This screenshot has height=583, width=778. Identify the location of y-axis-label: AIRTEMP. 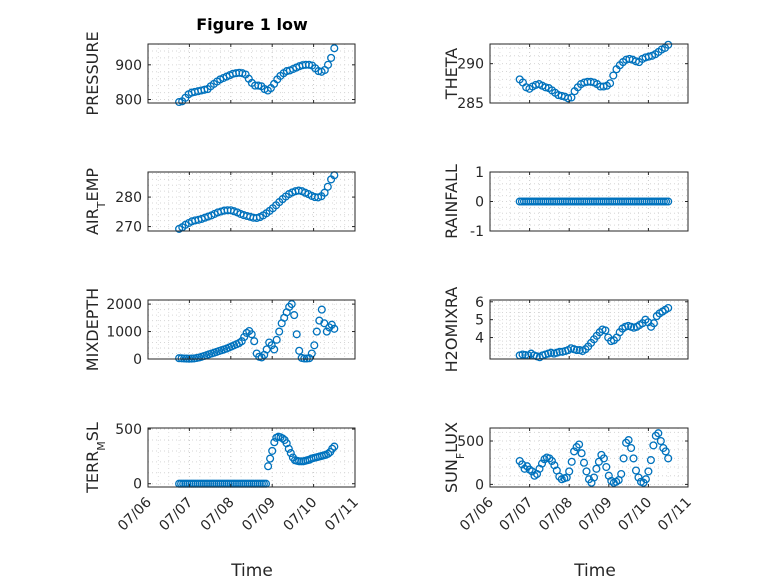
(95, 201).